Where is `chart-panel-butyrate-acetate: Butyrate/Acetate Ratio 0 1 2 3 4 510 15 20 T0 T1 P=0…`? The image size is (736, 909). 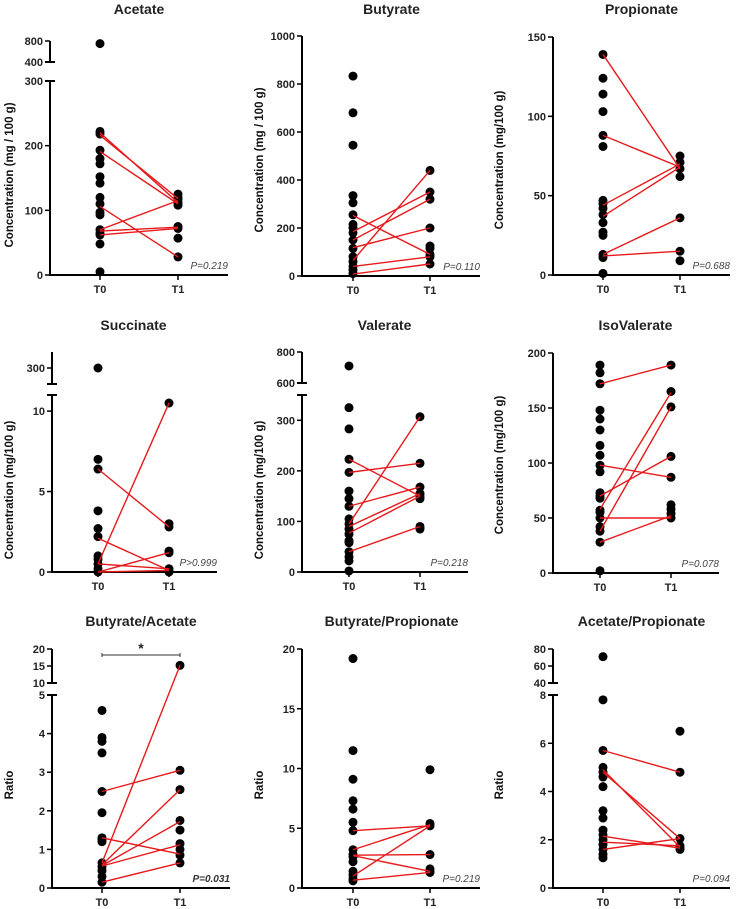 chart-panel-butyrate-acetate: Butyrate/Acetate Ratio 0 1 2 3 4 510 15 20 T0 T1 P=0… is located at coordinates (117, 761).